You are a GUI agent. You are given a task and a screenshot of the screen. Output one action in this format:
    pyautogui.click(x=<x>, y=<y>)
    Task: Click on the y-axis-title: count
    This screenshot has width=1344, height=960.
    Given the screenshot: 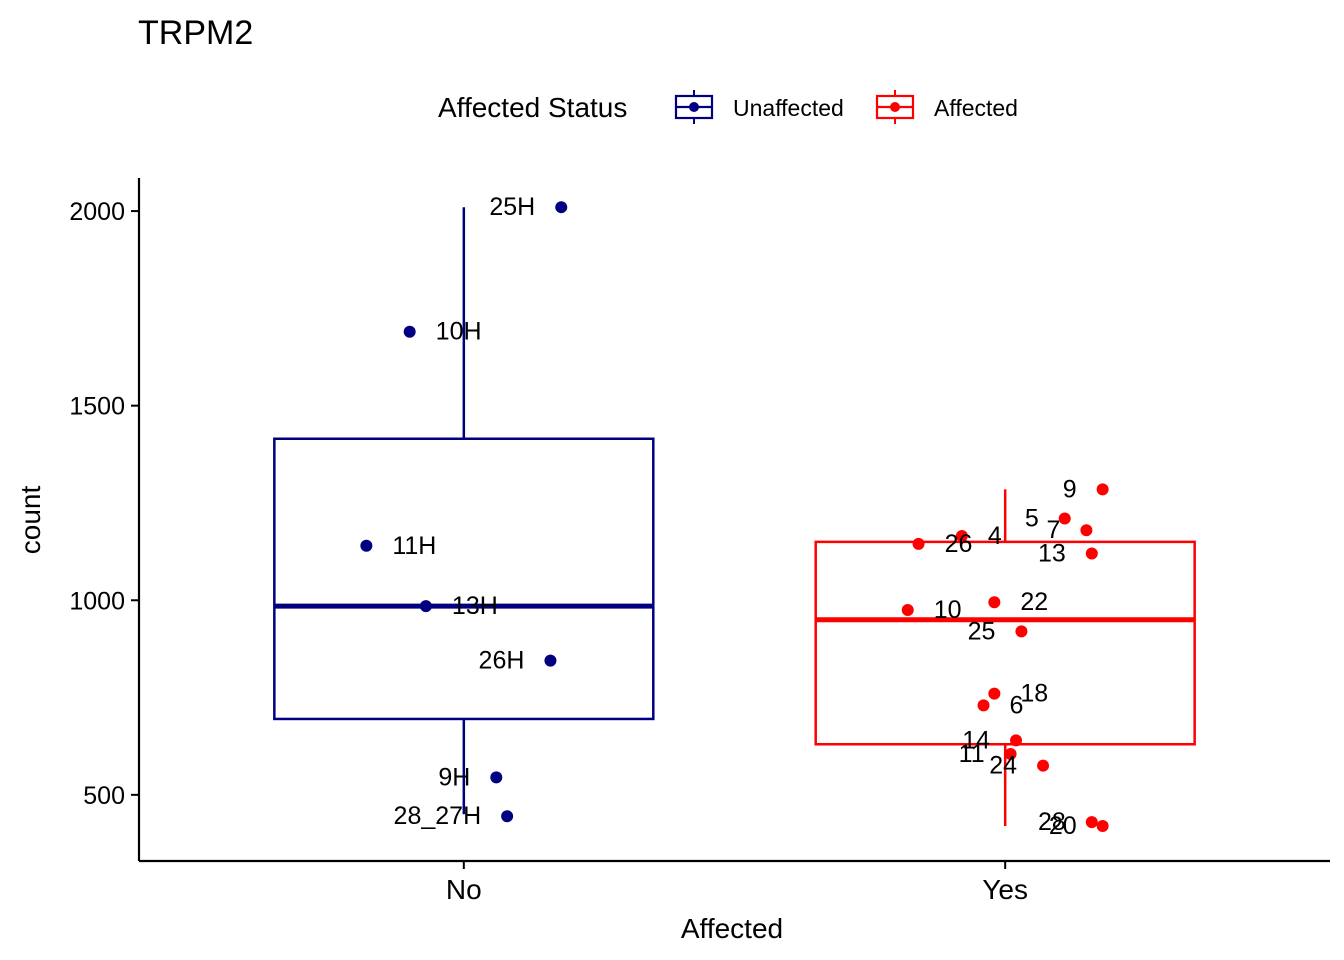 What is the action you would take?
    pyautogui.click(x=30, y=520)
    